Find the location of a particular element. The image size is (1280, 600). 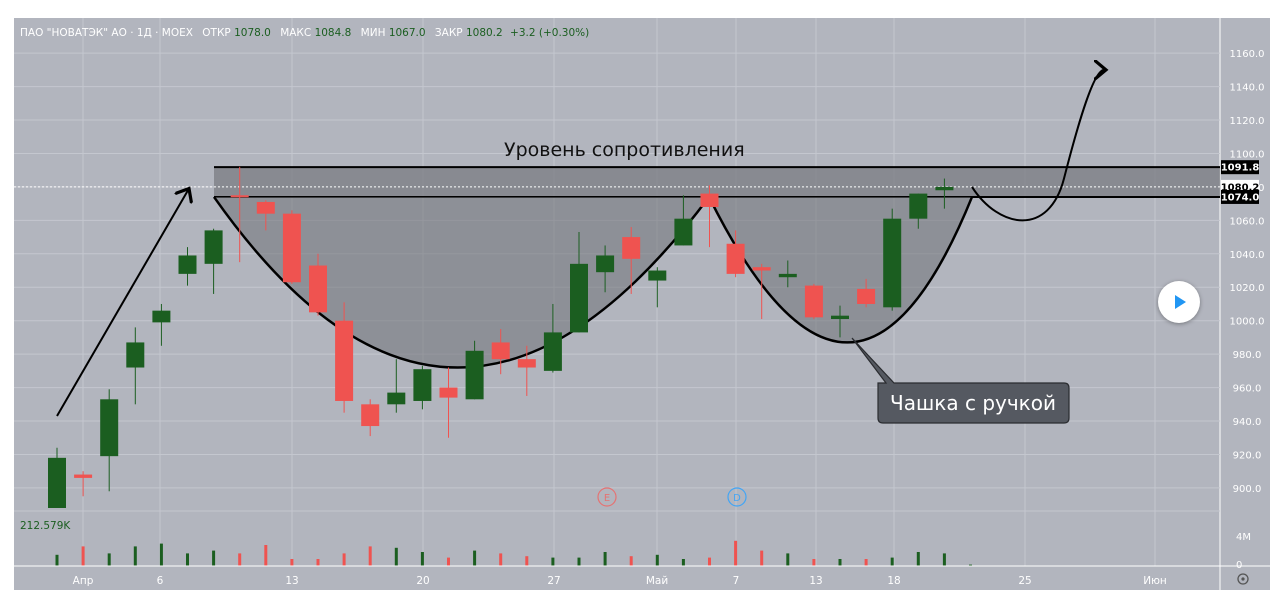

price-tick-label: 1160.0 is located at coordinates (1247, 54).